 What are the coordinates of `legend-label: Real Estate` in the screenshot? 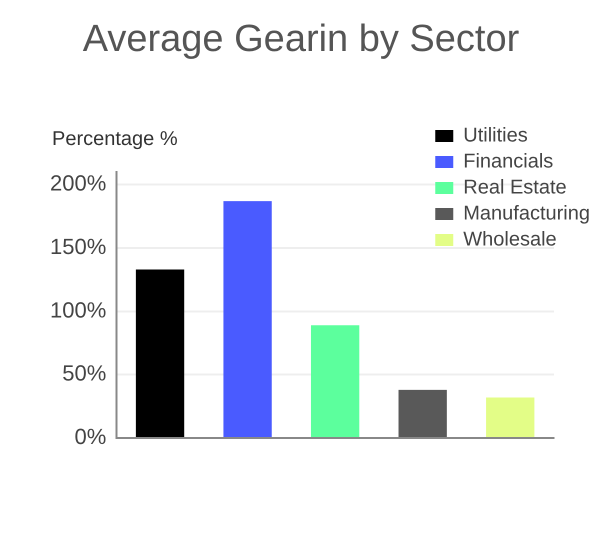 It's located at (515, 187).